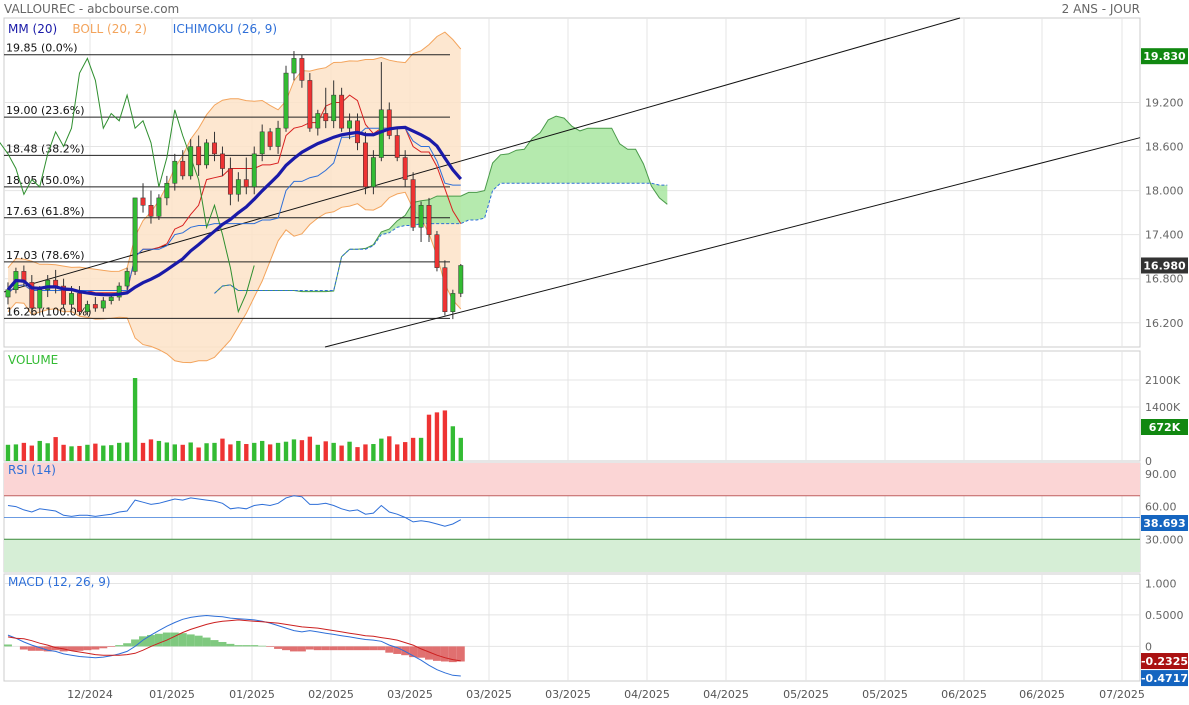  What do you see at coordinates (49, 311) in the screenshot?
I see `fibonacci-level-label: 16.26 (100.0%)` at bounding box center [49, 311].